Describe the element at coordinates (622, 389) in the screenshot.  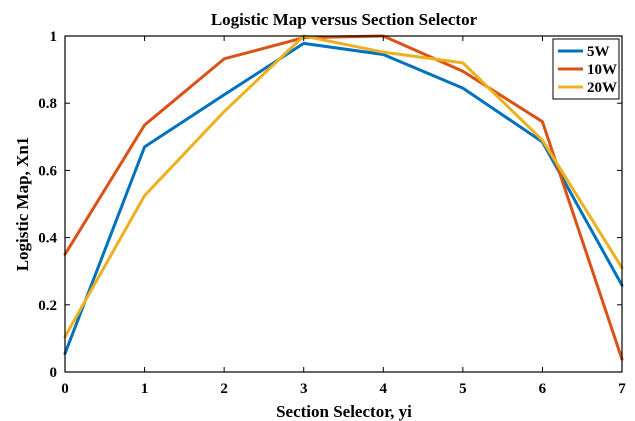
I see `x-tick-label: 7` at that location.